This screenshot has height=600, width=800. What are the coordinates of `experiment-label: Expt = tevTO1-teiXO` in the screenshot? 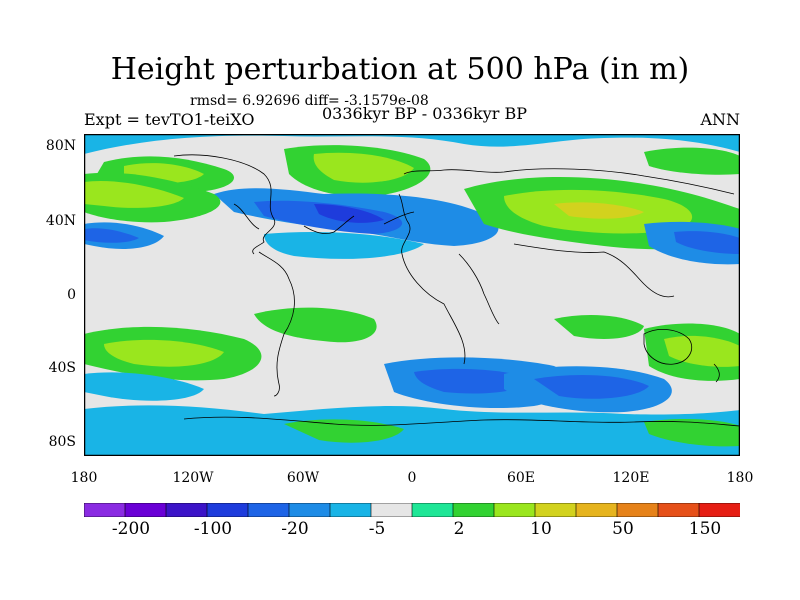 It's located at (169, 119).